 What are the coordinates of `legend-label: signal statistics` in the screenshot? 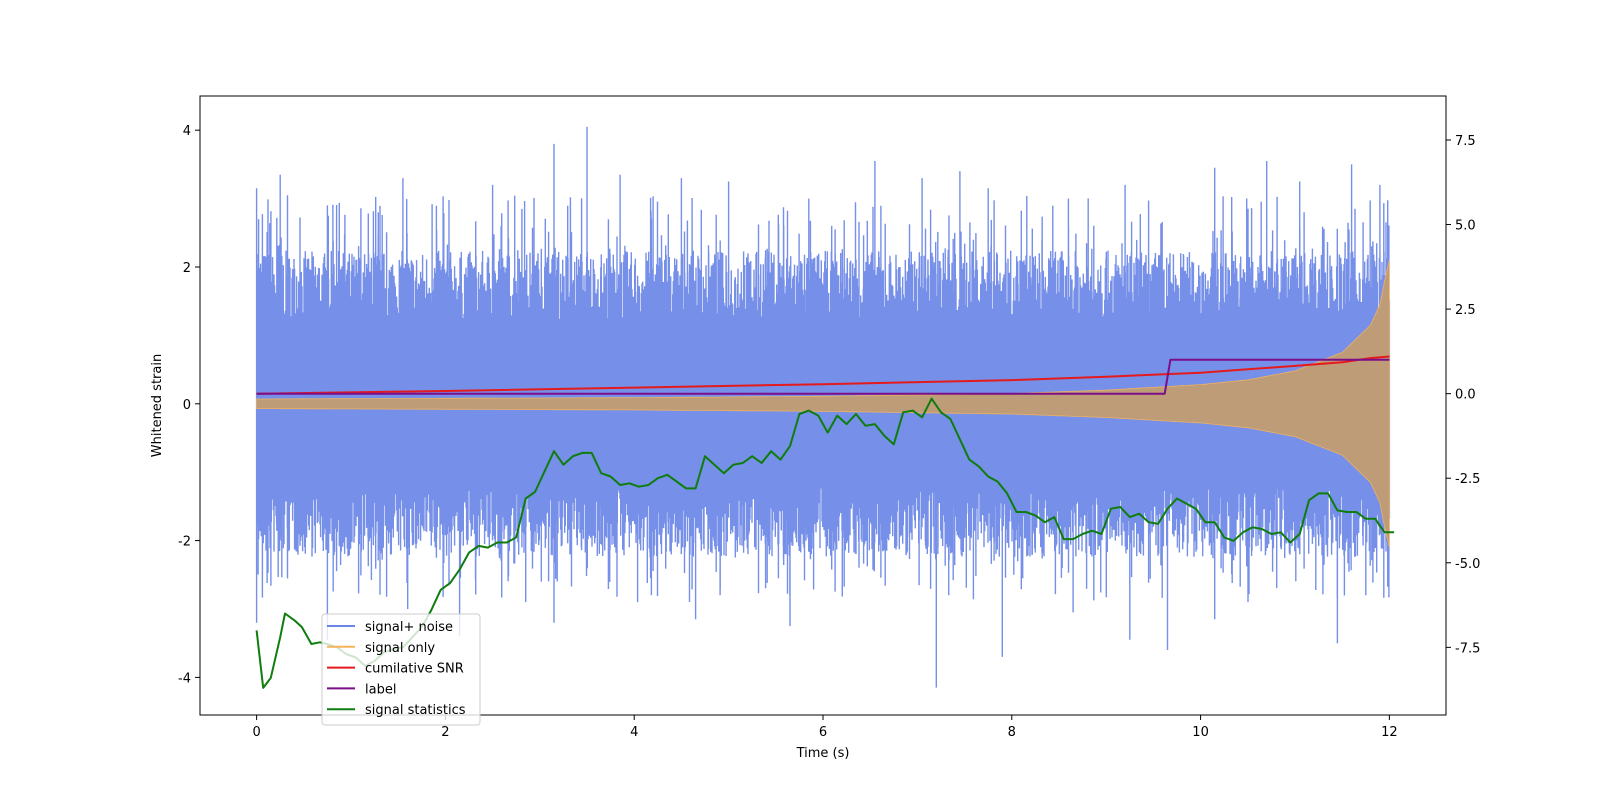 It's located at (415, 710).